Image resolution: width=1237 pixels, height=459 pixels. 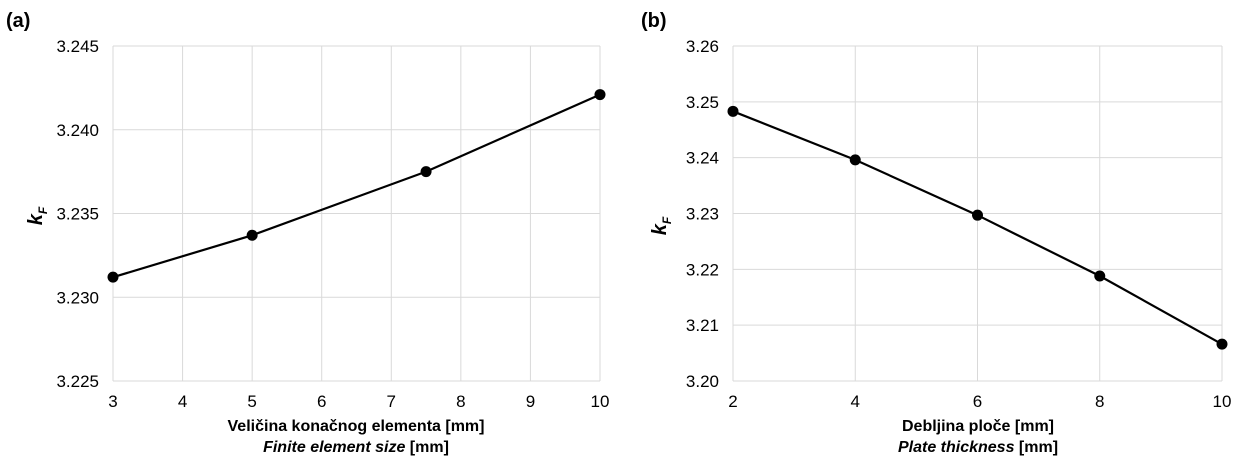 What do you see at coordinates (978, 426) in the screenshot?
I see `chart-b-x-label-line1: Debljina ploče [mm]` at bounding box center [978, 426].